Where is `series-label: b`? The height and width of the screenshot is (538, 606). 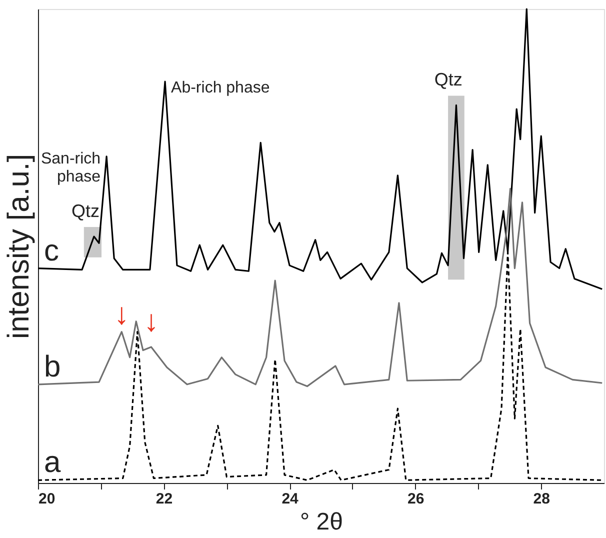
series-label: b is located at coordinates (52, 367).